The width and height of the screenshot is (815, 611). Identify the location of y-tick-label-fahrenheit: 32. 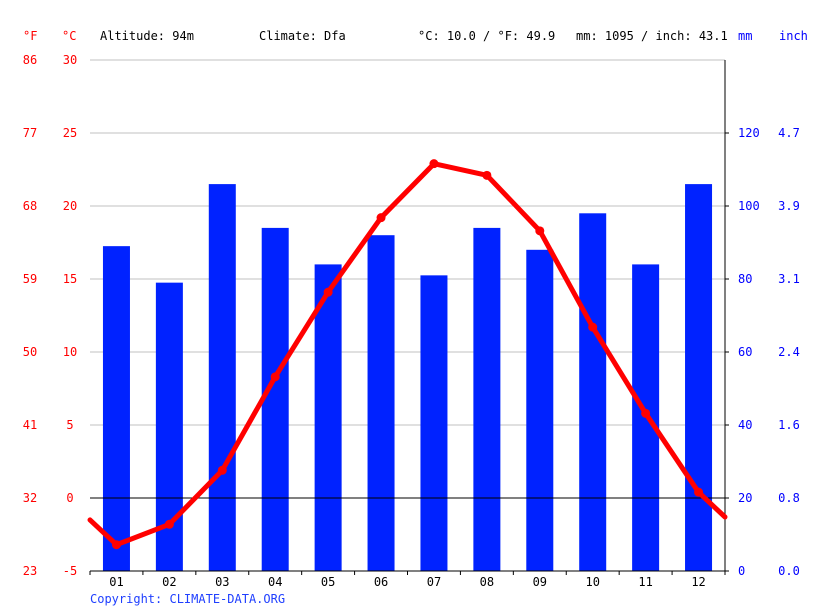
(30, 498).